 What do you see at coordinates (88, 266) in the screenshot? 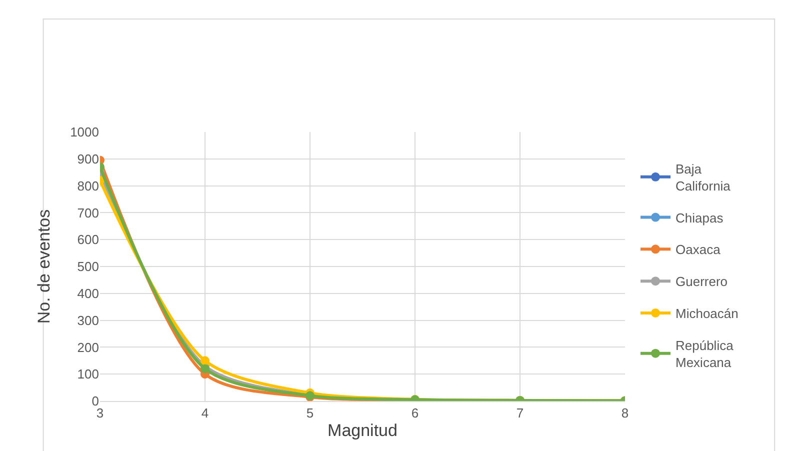
I see `y-tick-label: 500` at bounding box center [88, 266].